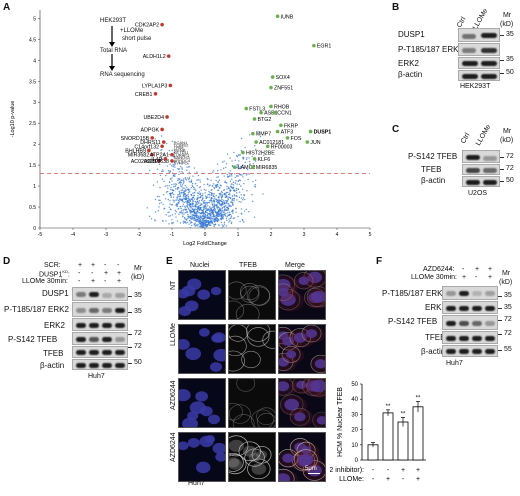 The image size is (520, 496). What do you see at coordinates (257, 110) in the screenshot?
I see `gene-label: FSTL3` at bounding box center [257, 110].